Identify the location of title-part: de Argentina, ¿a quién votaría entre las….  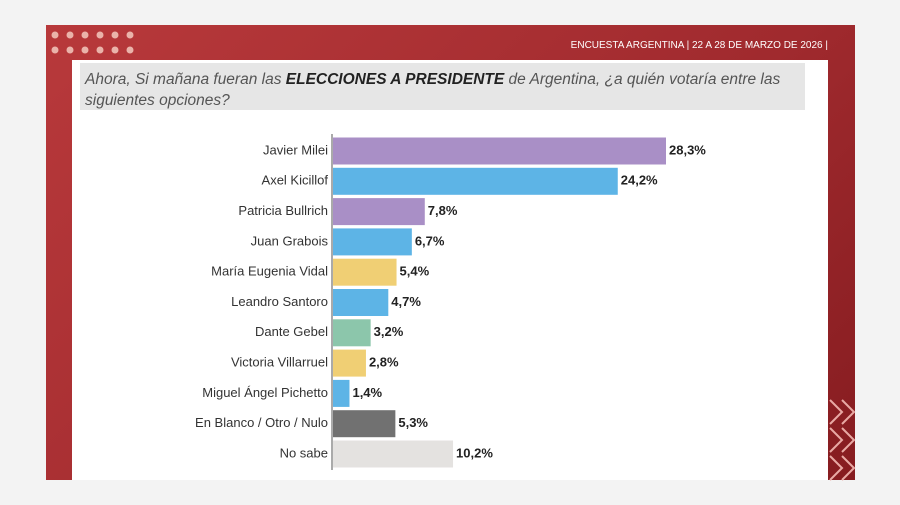
(433, 90).